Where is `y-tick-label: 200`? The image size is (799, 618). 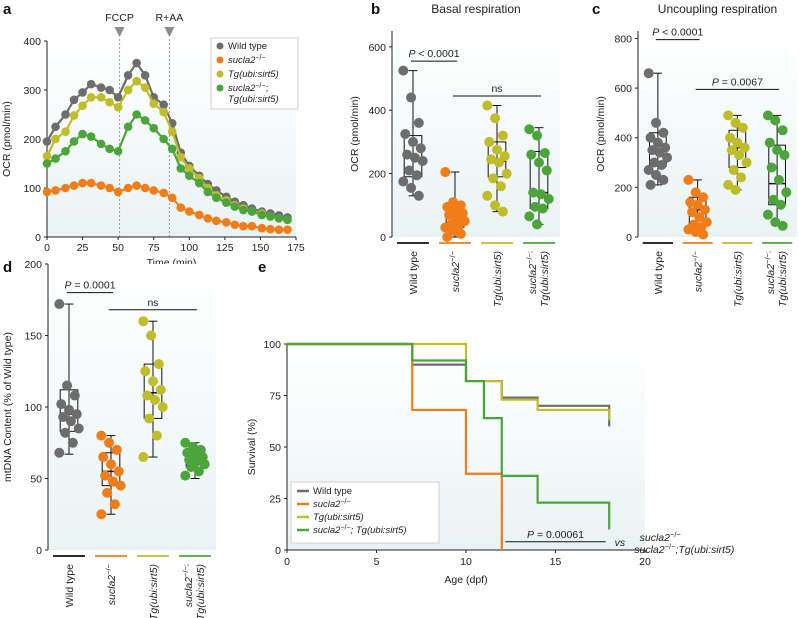 y-tick-label: 200 is located at coordinates (623, 188).